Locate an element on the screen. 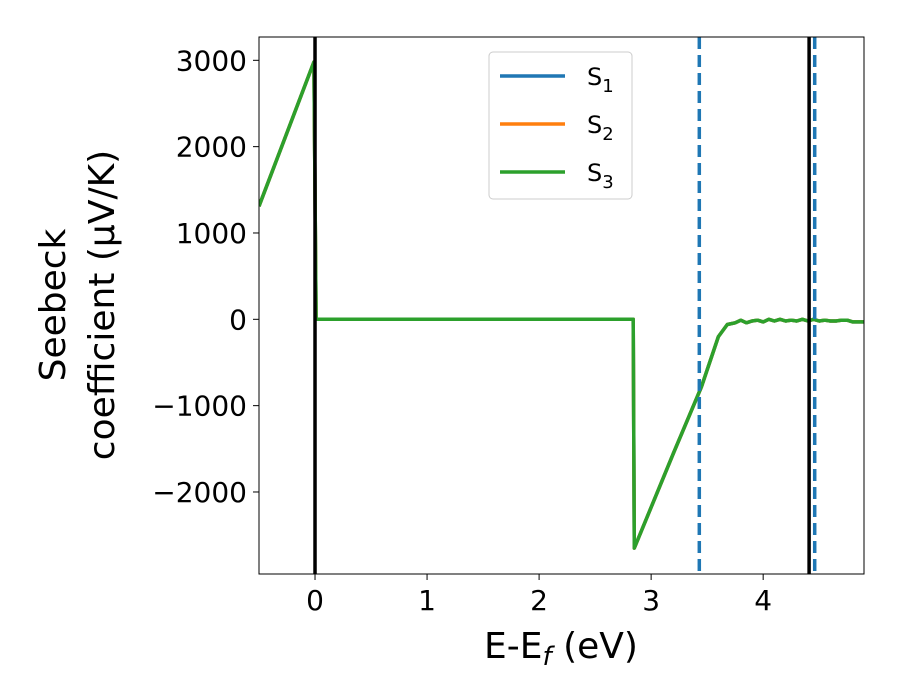 The image size is (900, 700). x-tick-label: 4 is located at coordinates (763, 600).